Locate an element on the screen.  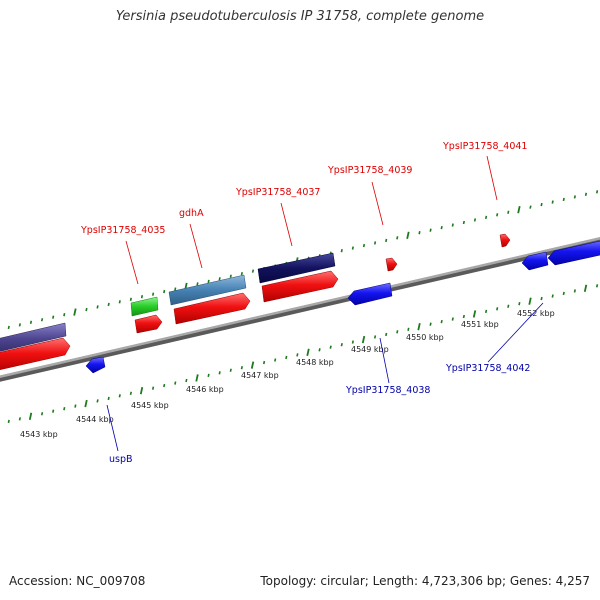
gene-label-ypsip31758-4037: YpsIP31758_4037 is located at coordinates (277, 192).